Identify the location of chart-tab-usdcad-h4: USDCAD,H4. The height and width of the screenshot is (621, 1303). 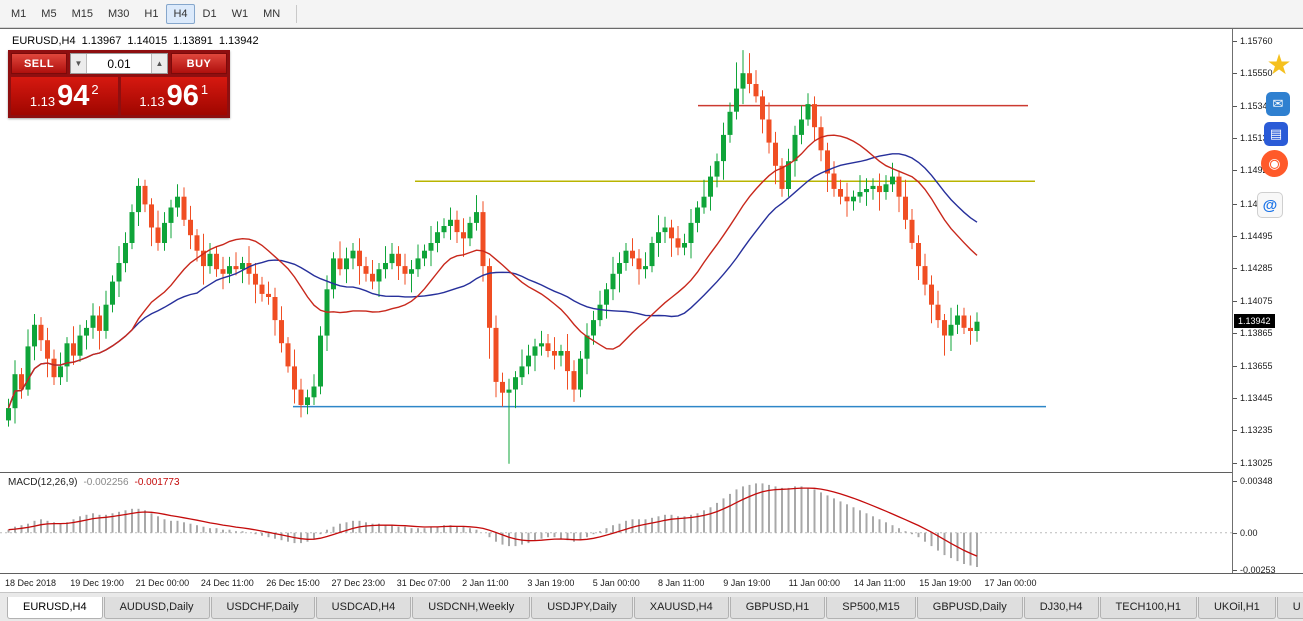
(363, 608).